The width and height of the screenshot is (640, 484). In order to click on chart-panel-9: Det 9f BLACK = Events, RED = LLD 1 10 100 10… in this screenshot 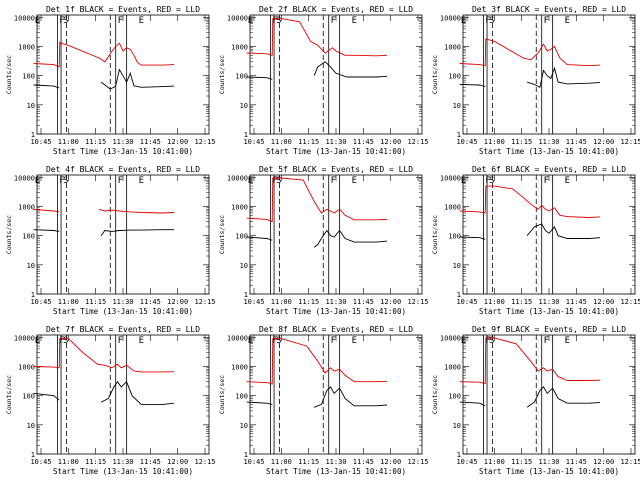, I will do `click(535, 400)`.